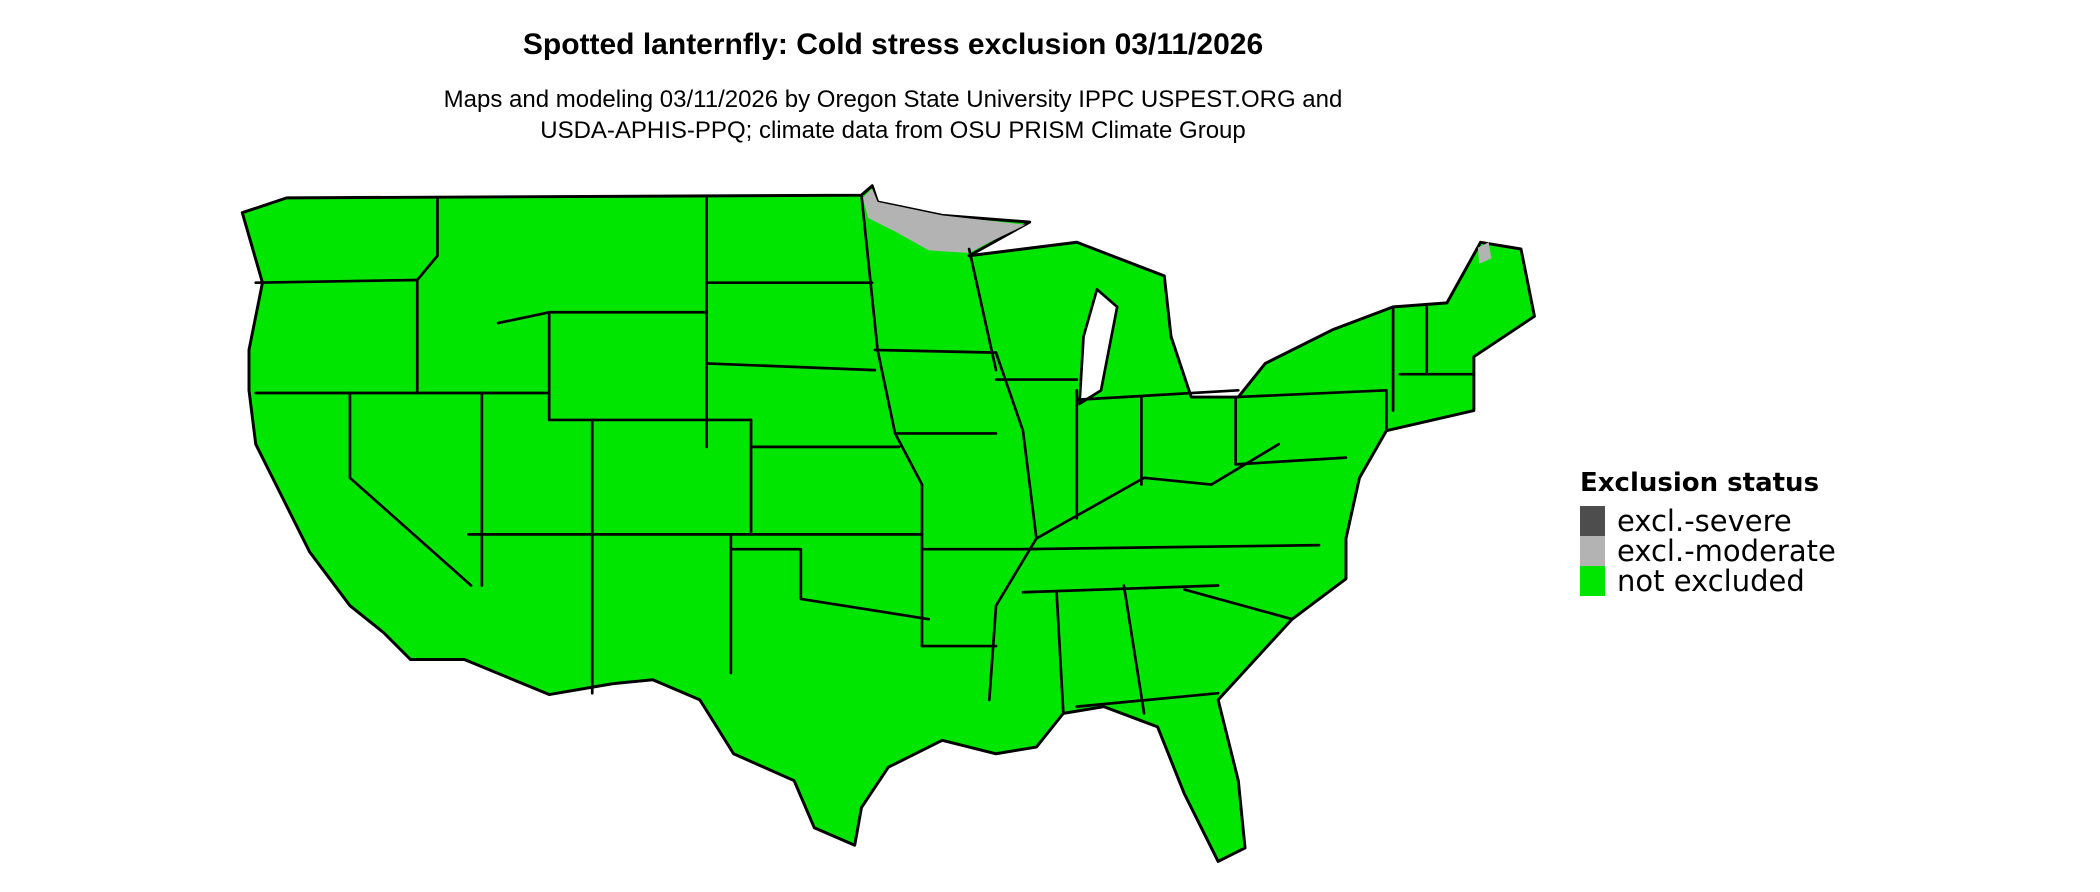 This screenshot has width=2100, height=892. Describe the element at coordinates (1711, 581) in the screenshot. I see `legend-label: not excluded` at that location.